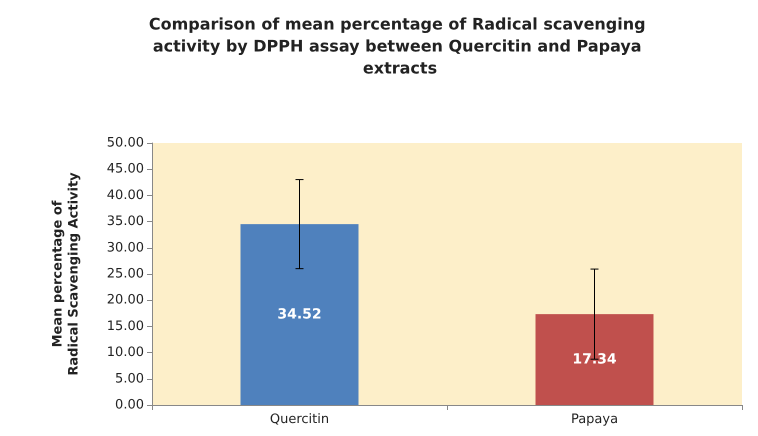 The height and width of the screenshot is (436, 758). Describe the element at coordinates (594, 360) in the screenshot. I see `data-label: 17.34` at that location.